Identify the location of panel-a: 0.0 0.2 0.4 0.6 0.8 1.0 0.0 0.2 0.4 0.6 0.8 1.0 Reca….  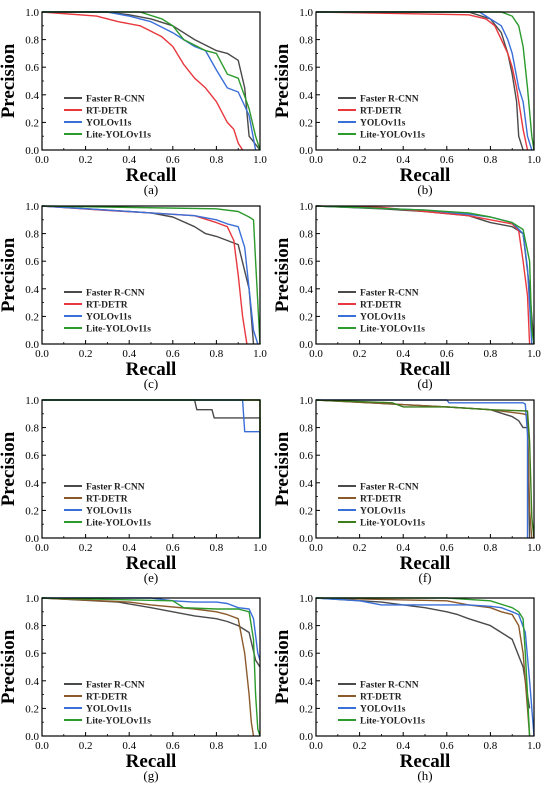
(133, 102).